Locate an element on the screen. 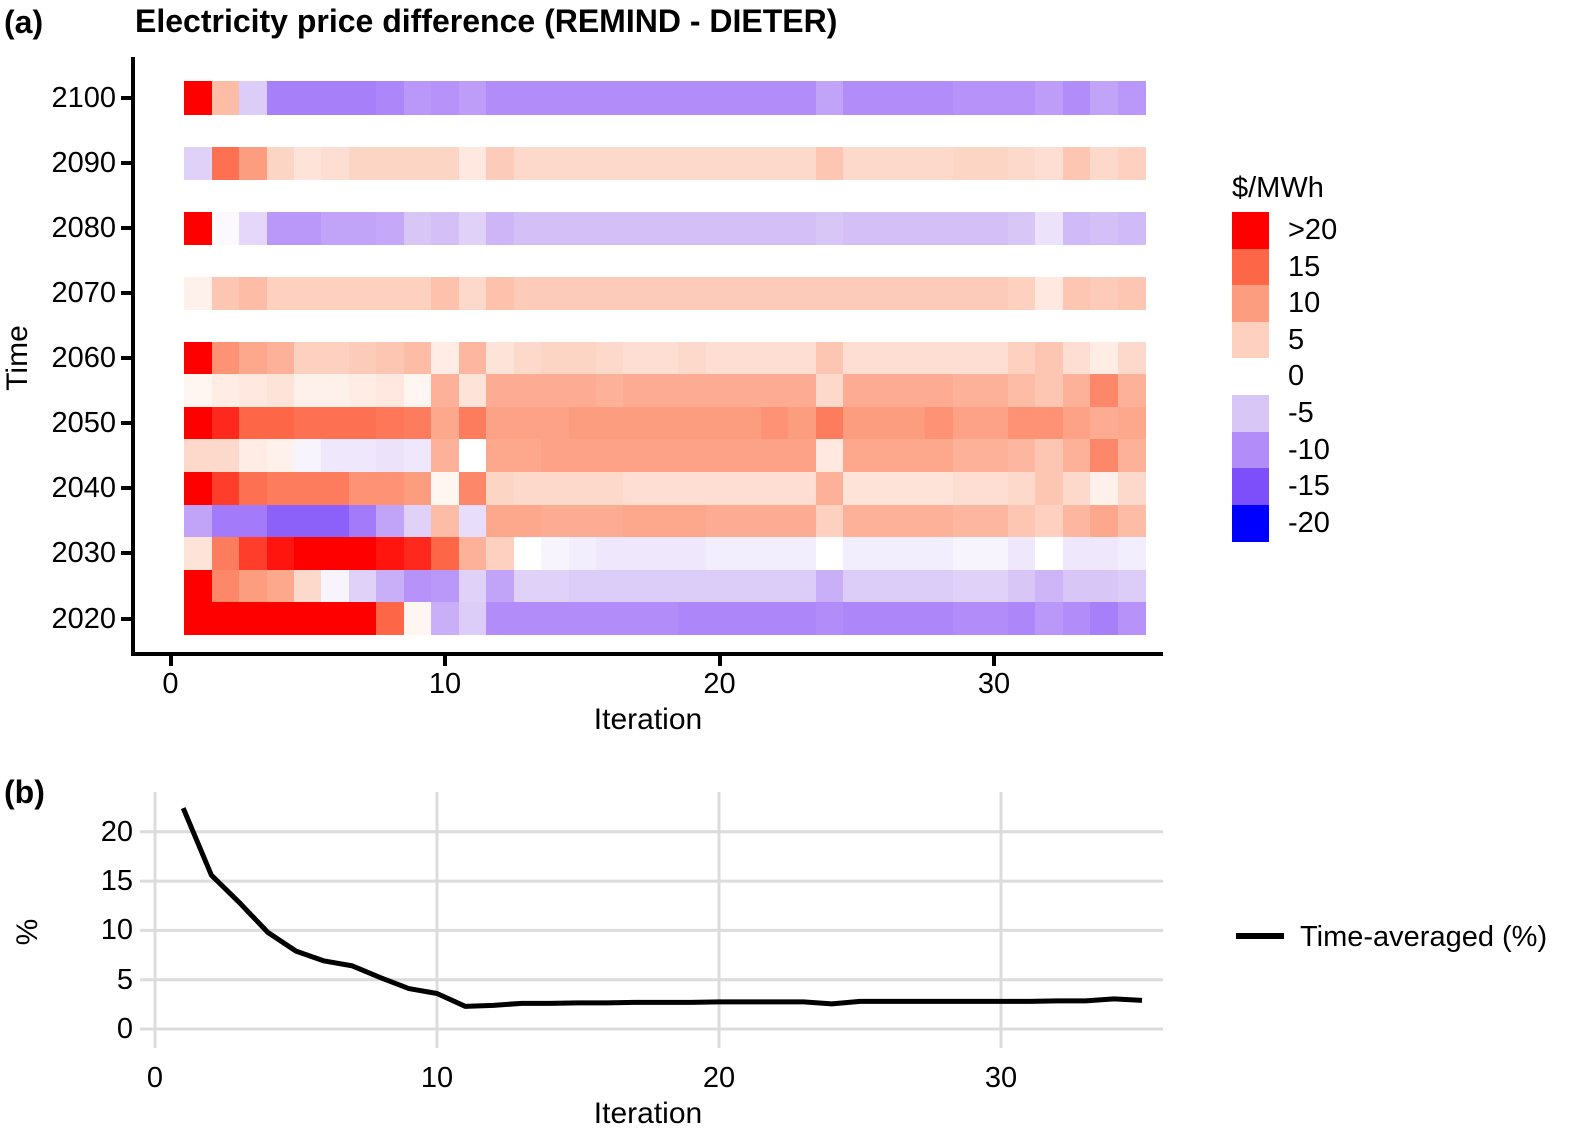 The height and width of the screenshot is (1134, 1594). panel-b-label: (b) is located at coordinates (24, 792).